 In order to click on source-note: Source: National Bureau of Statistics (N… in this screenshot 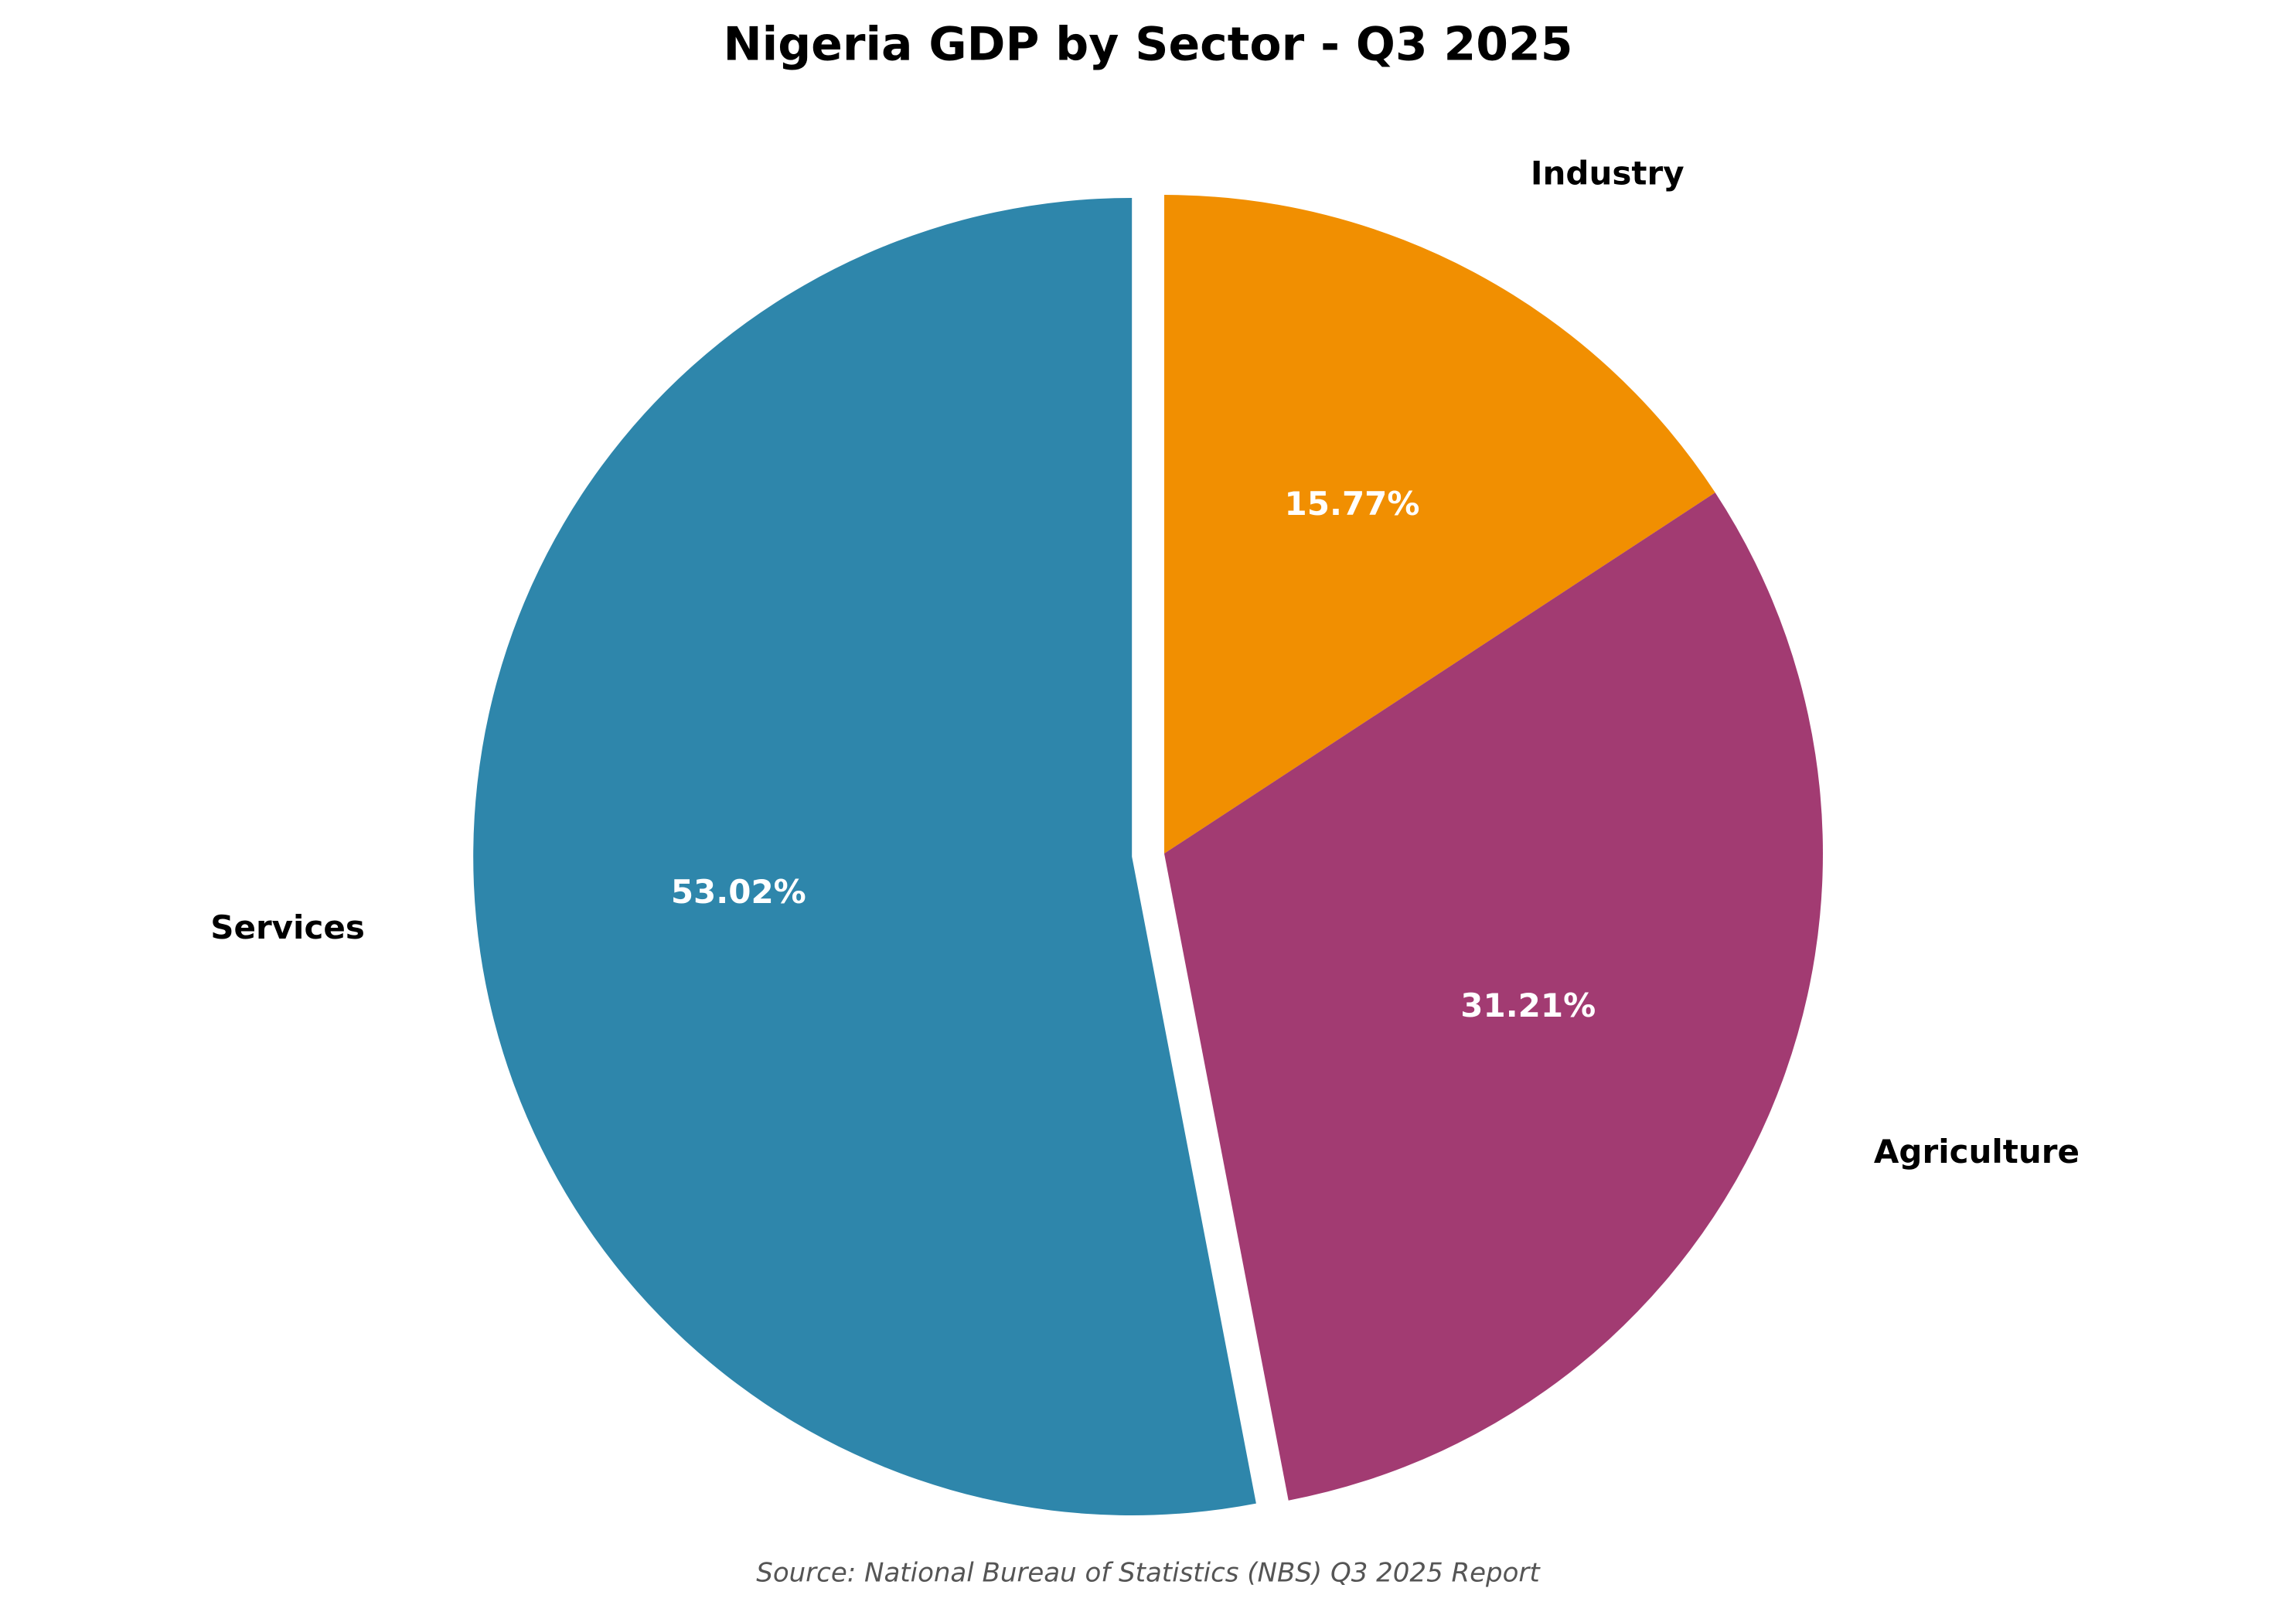, I will do `click(1148, 1573)`.